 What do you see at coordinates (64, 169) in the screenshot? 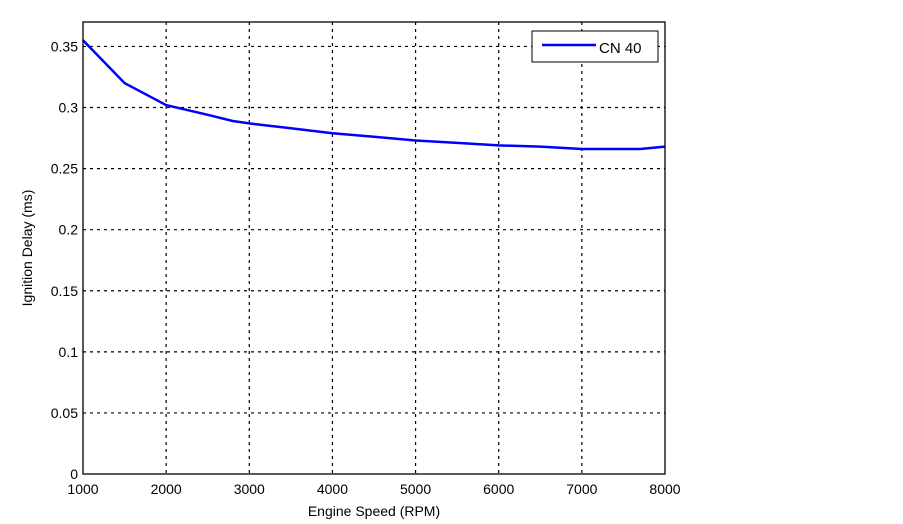
I see `y-tick-label: 0.25` at bounding box center [64, 169].